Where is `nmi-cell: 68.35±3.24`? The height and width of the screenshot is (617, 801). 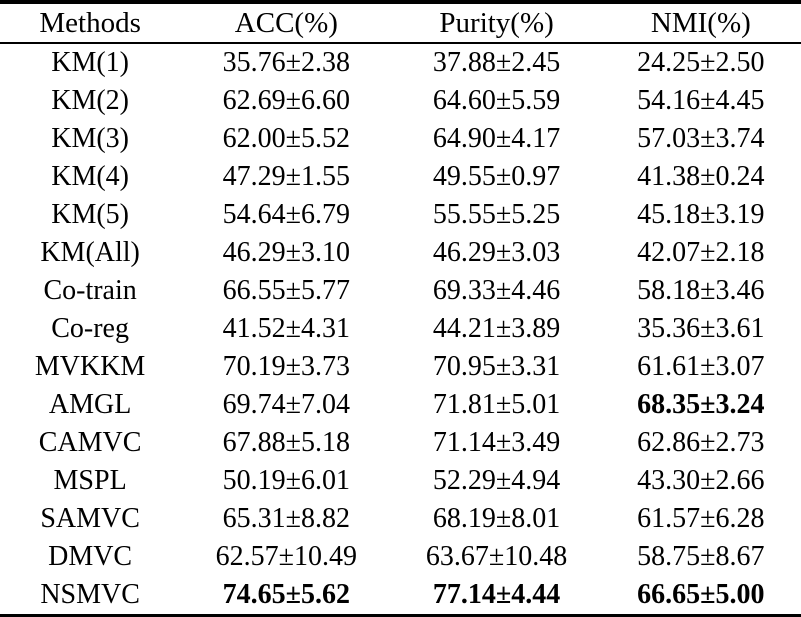
nmi-cell: 68.35±3.24 is located at coordinates (701, 404).